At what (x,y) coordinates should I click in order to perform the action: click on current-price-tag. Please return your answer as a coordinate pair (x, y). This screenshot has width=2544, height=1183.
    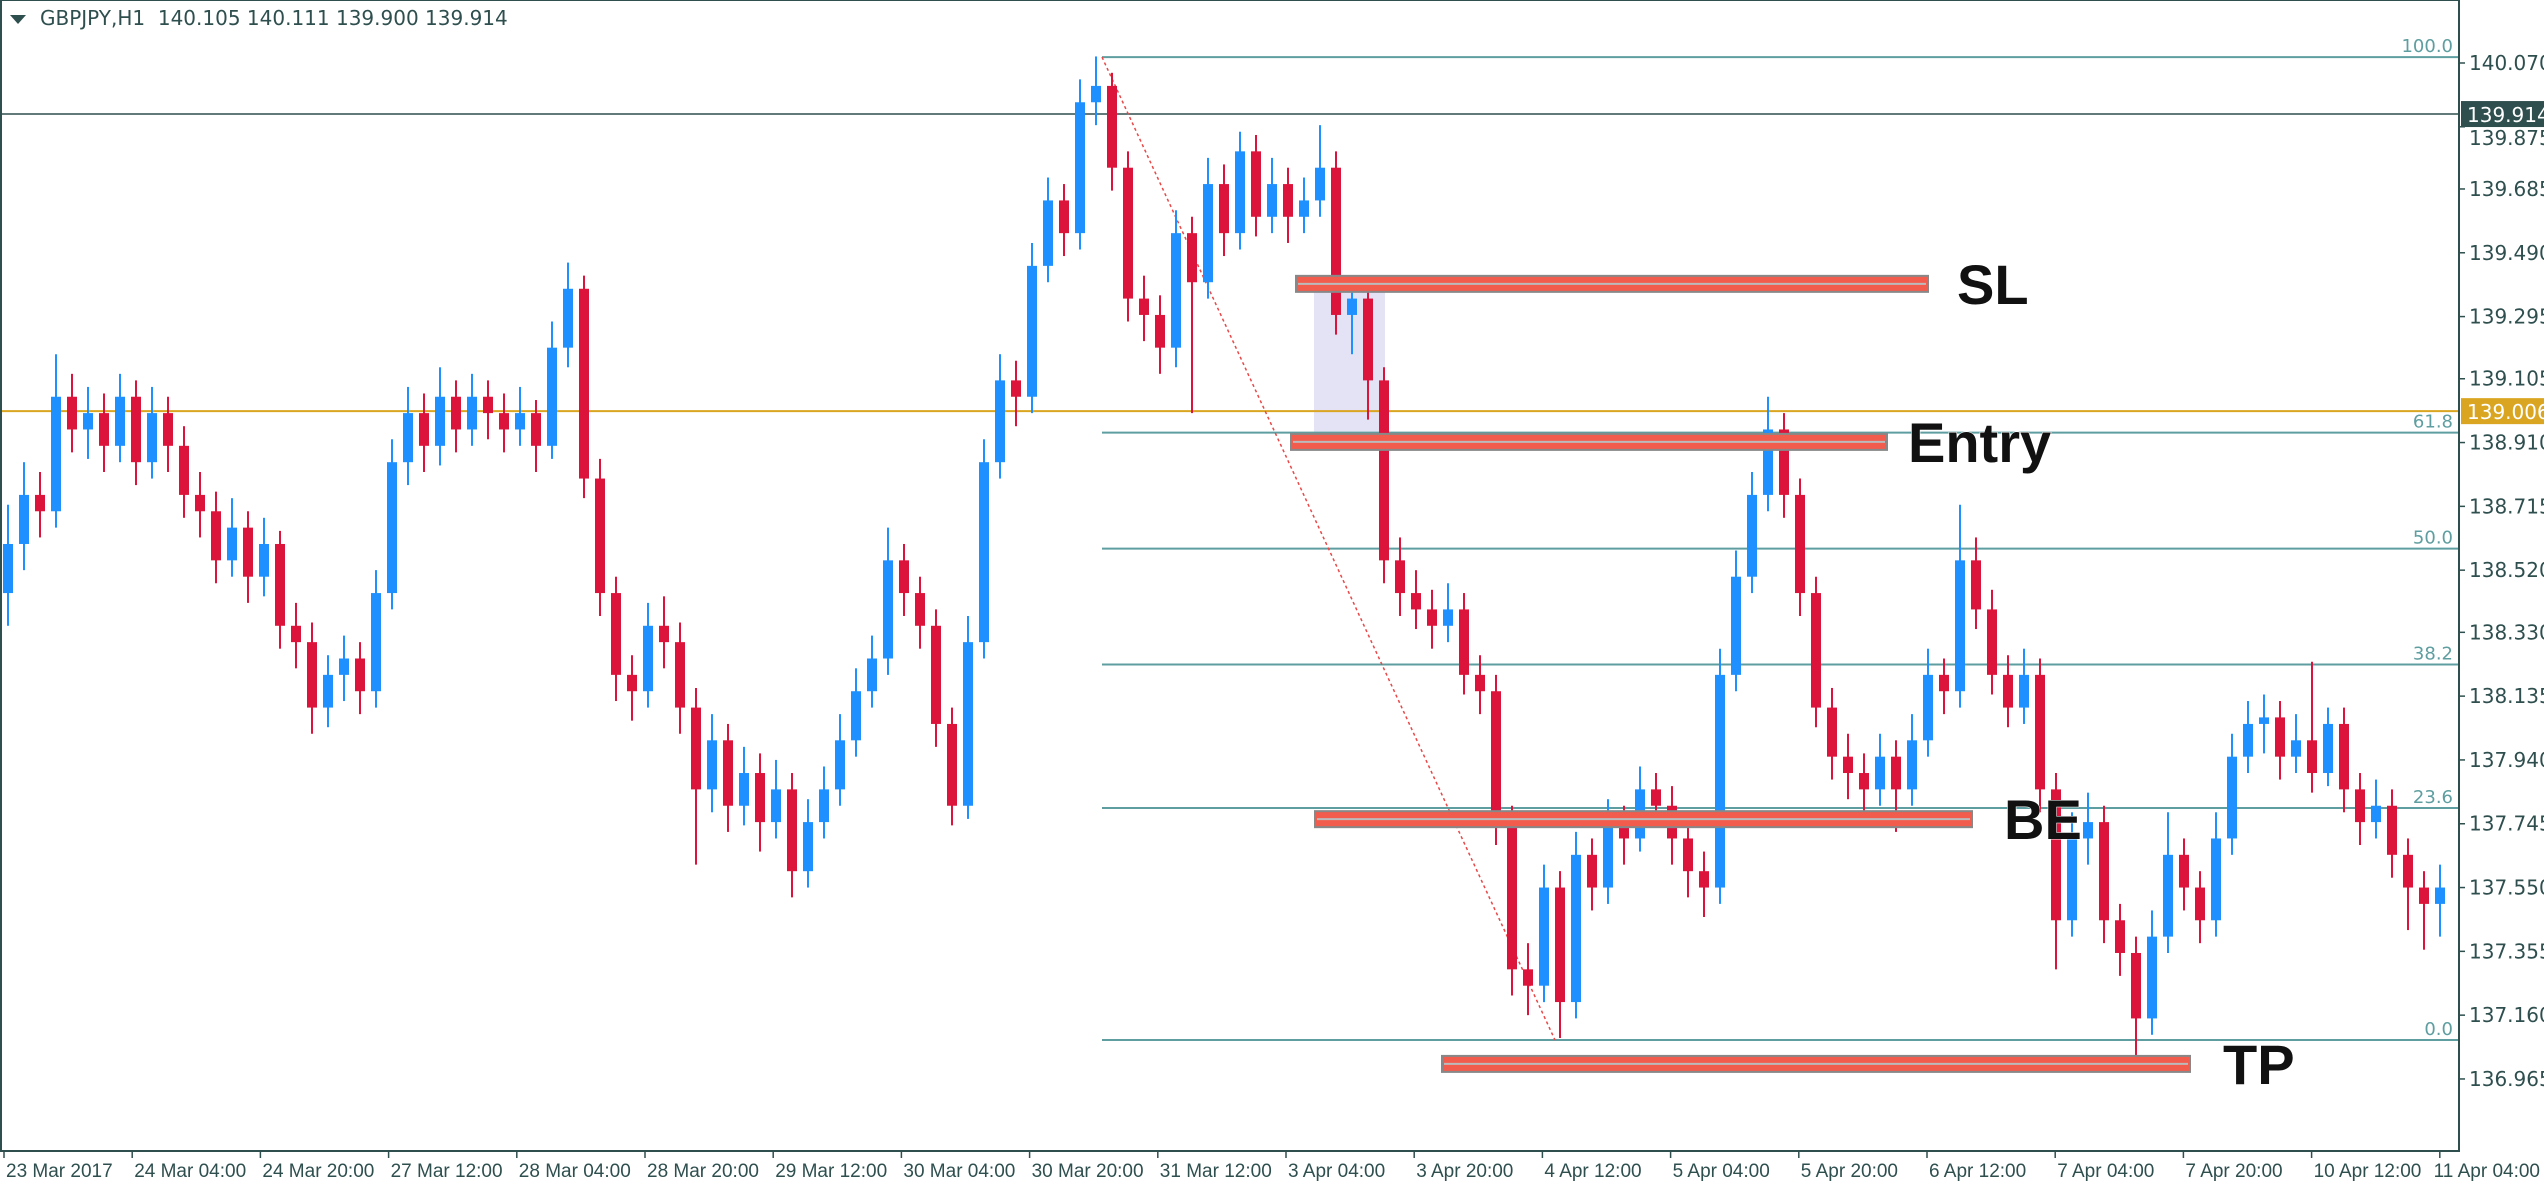
    Looking at the image, I should click on (2502, 114).